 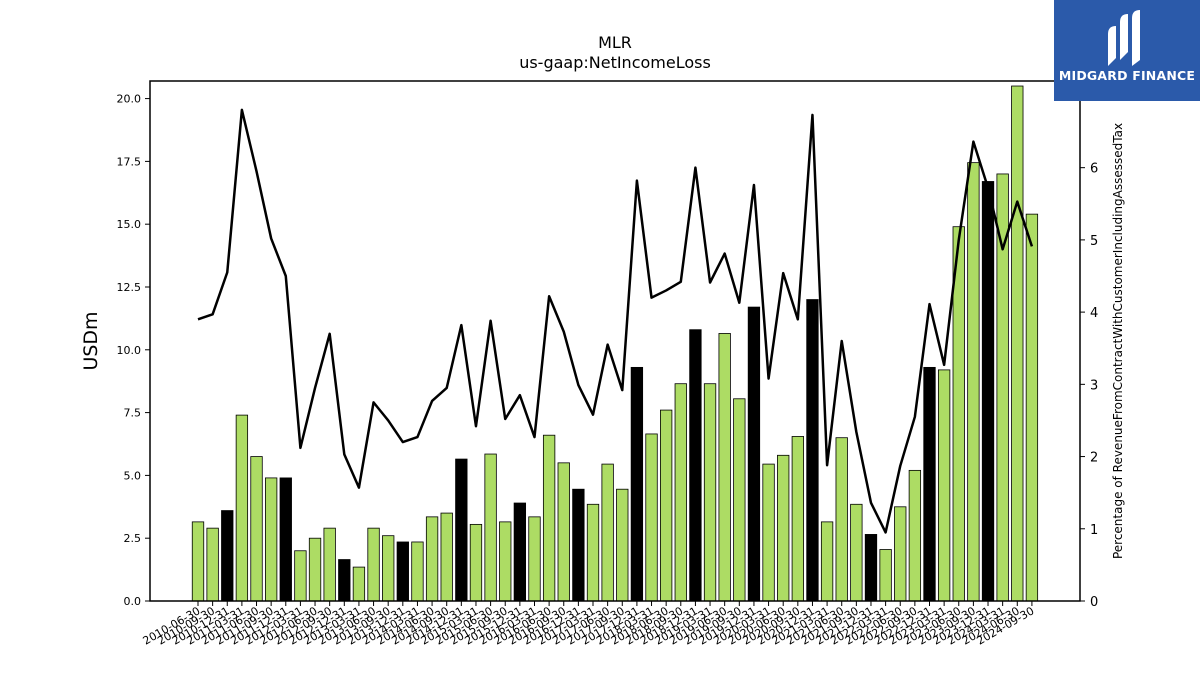 What do you see at coordinates (129, 161) in the screenshot?
I see `y-tick-label: 17.5` at bounding box center [129, 161].